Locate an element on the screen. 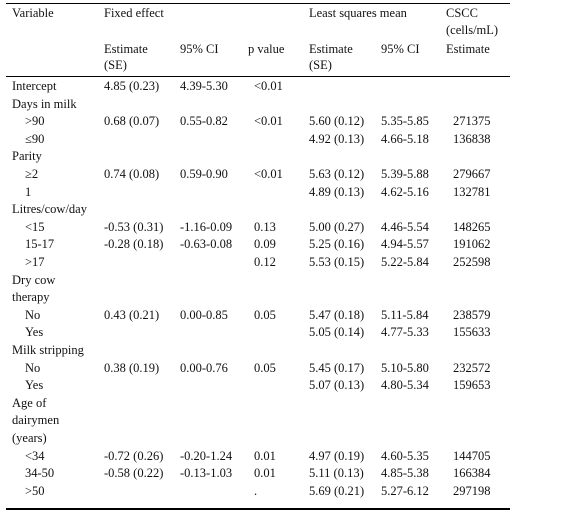 The image size is (570, 512). row-label: Days in milk is located at coordinates (44, 103).